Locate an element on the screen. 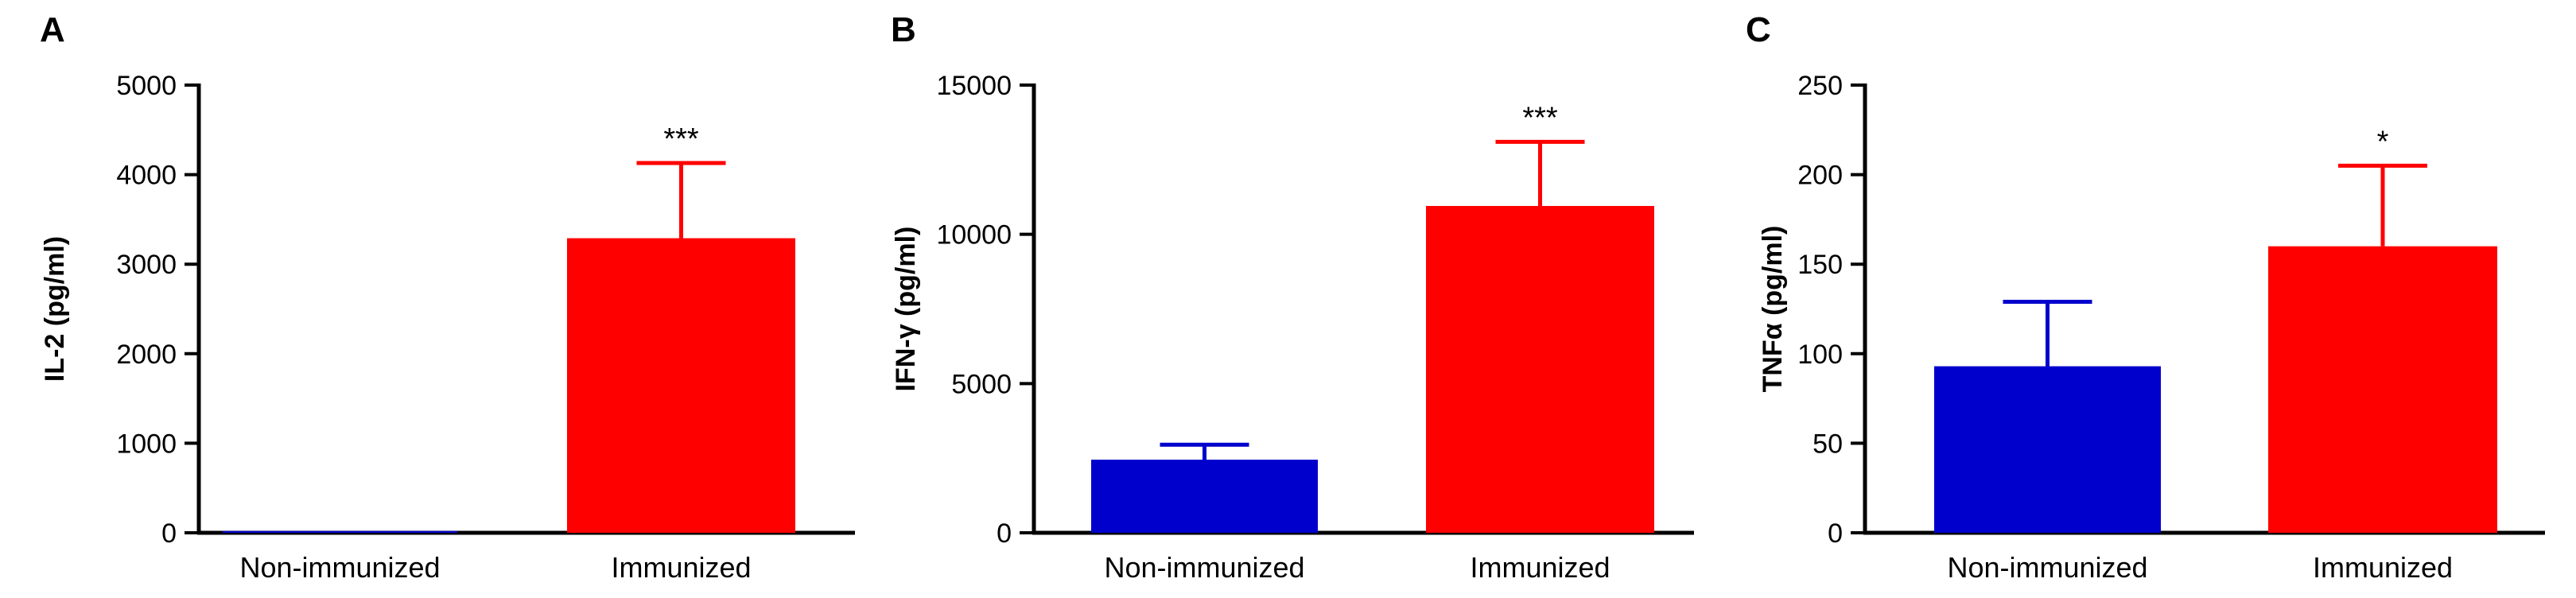  y-tick-label: 4000 is located at coordinates (146, 176).